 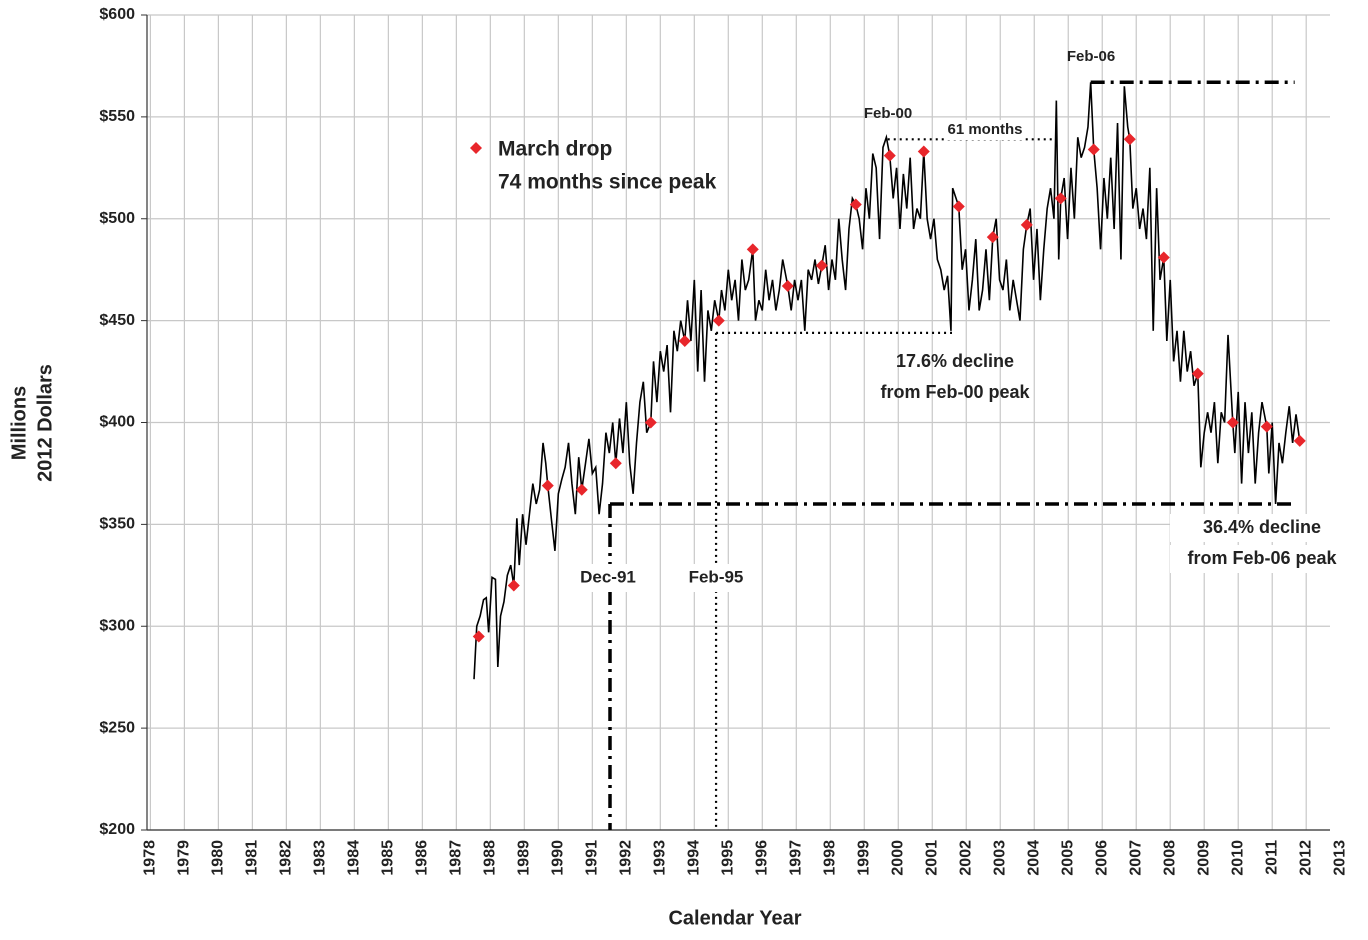 I want to click on x-tick-label: 1992, so click(x=626, y=858).